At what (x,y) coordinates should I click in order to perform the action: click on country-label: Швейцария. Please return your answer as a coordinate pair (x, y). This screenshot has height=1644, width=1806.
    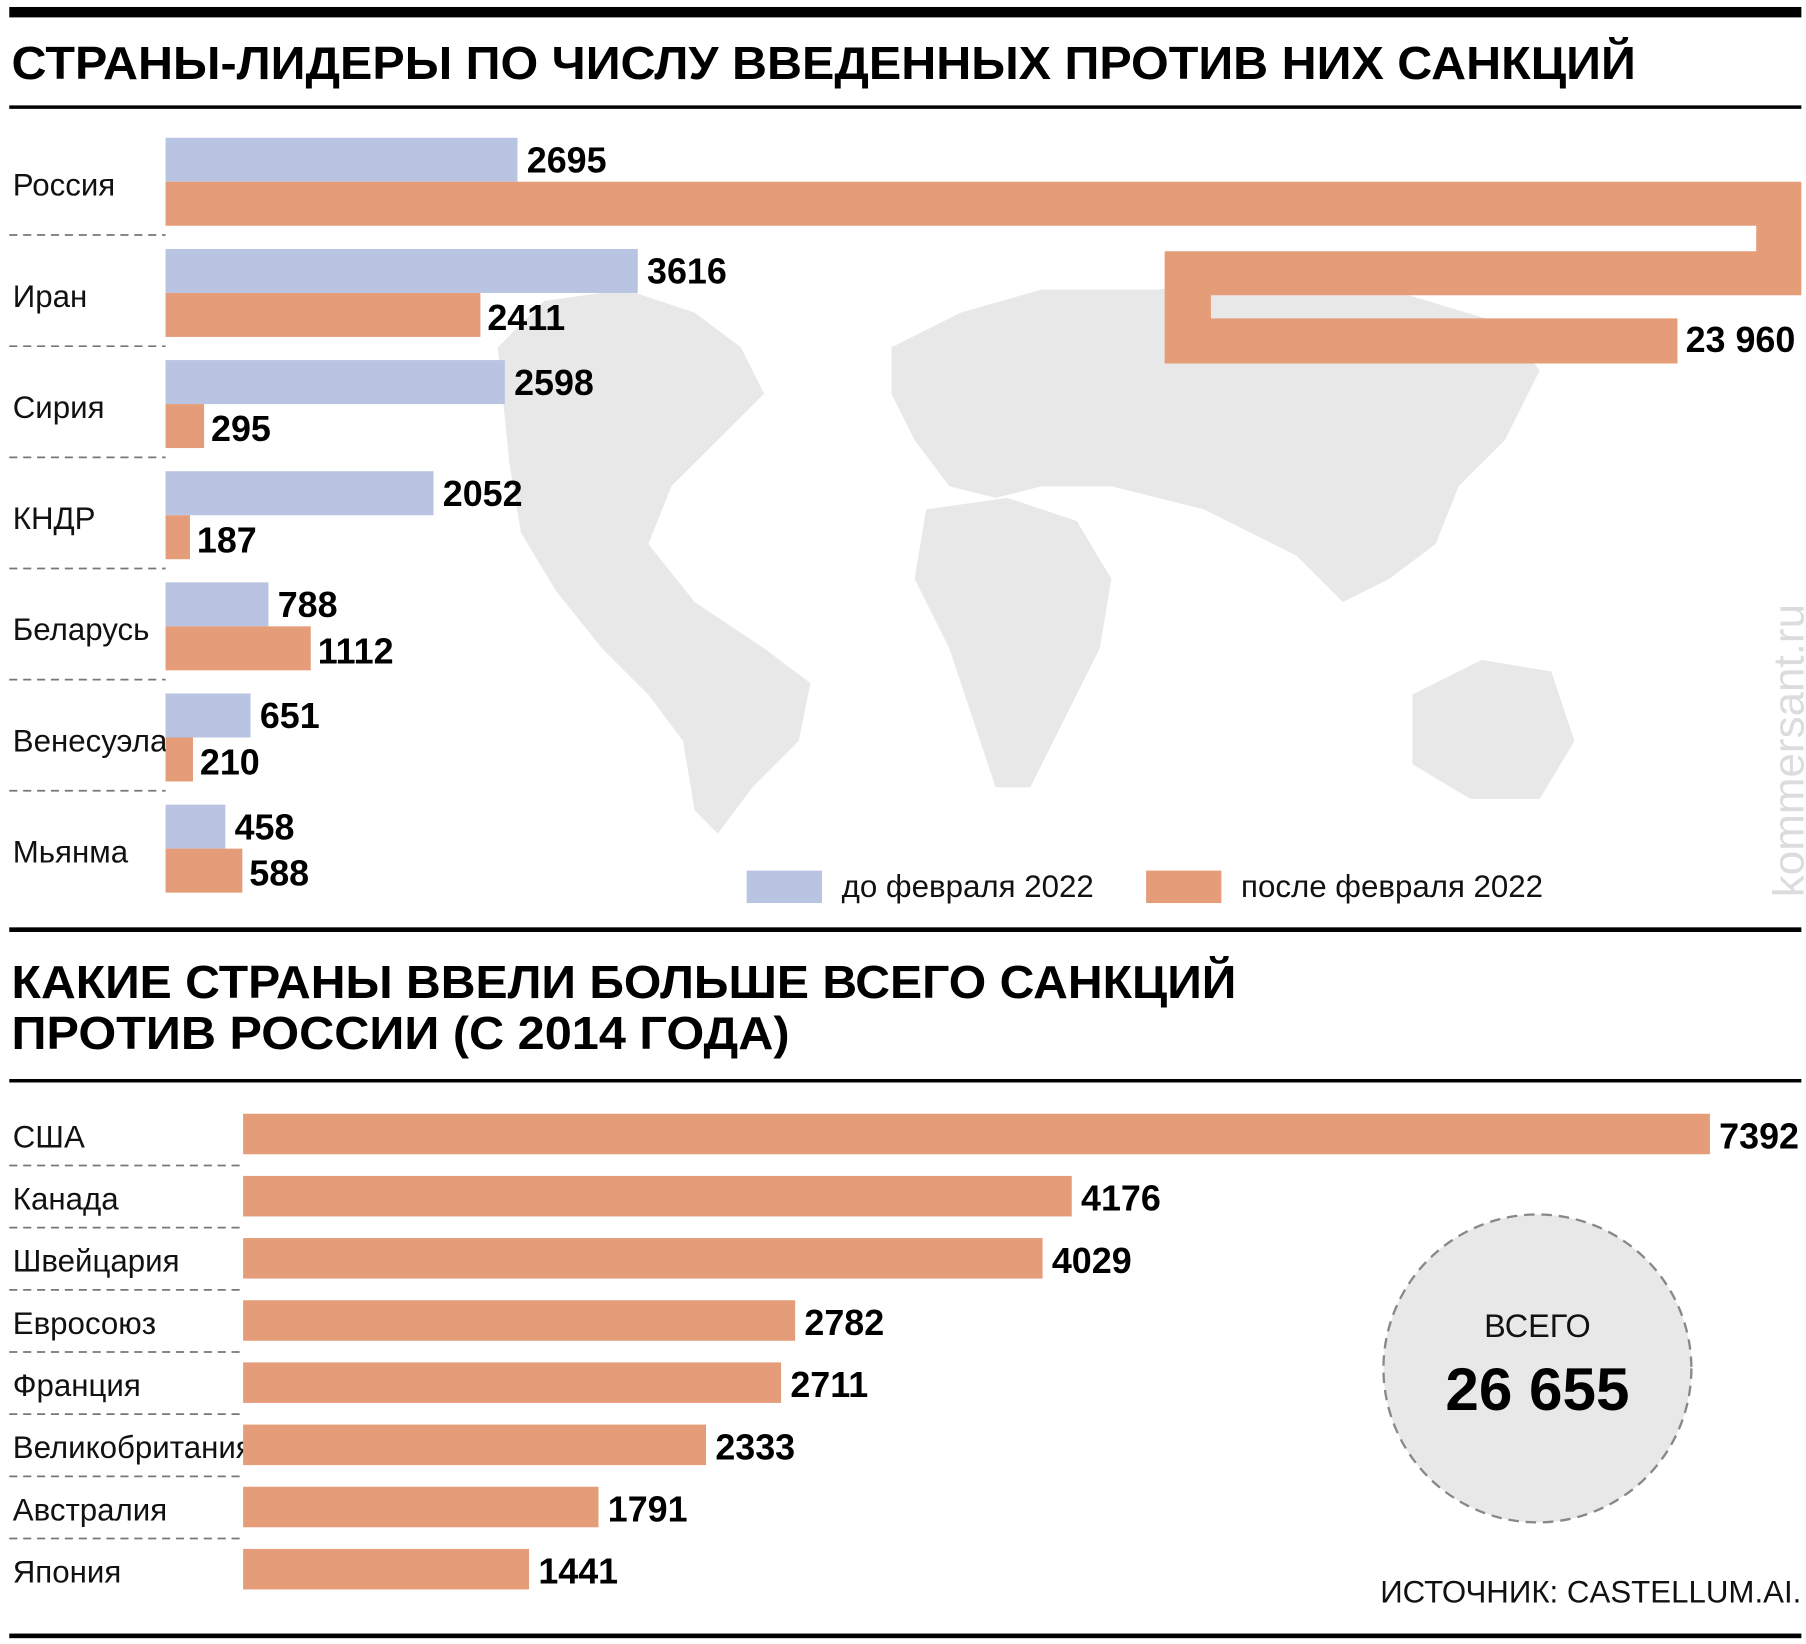
    Looking at the image, I should click on (96, 1261).